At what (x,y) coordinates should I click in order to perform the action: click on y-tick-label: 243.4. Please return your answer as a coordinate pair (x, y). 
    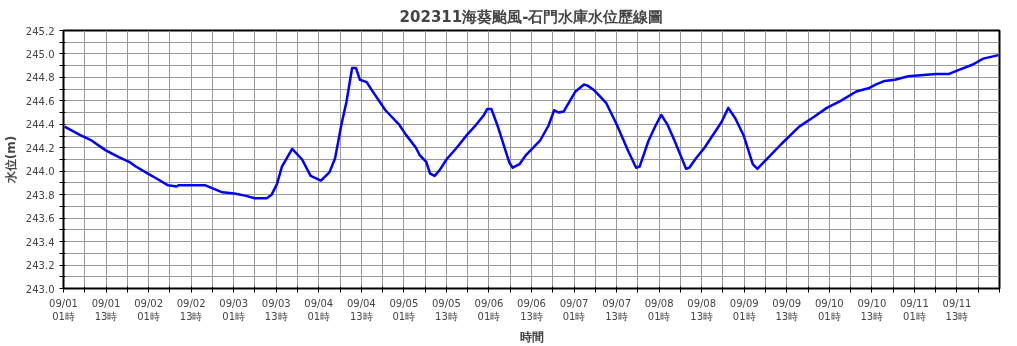
    Looking at the image, I should click on (40, 242).